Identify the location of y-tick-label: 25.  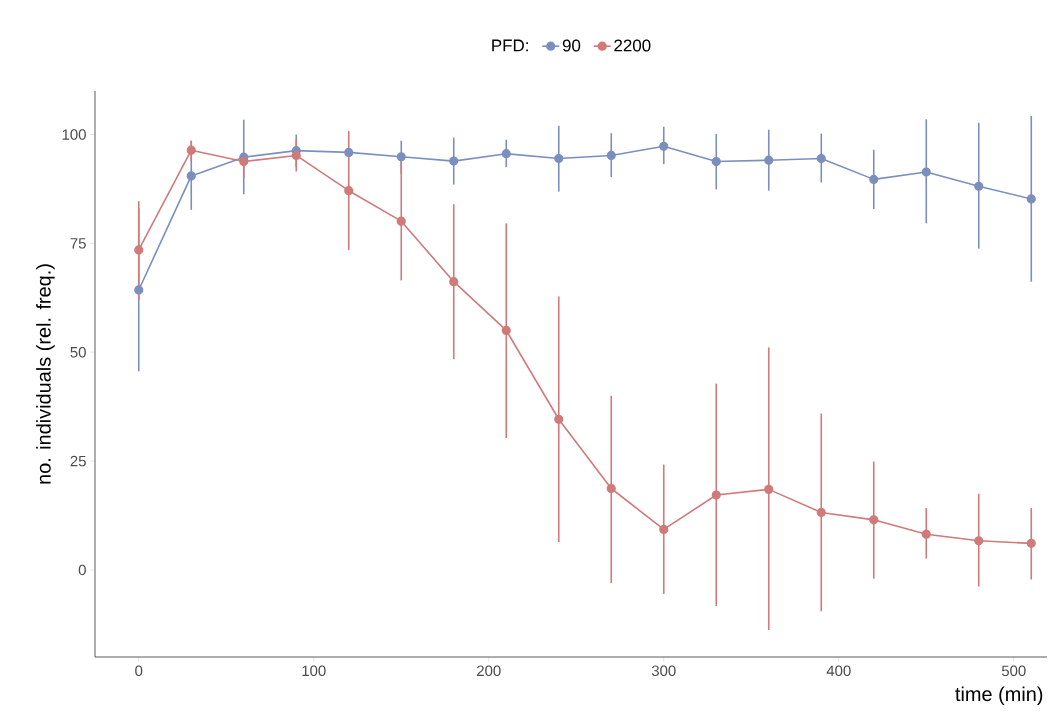
(78, 461).